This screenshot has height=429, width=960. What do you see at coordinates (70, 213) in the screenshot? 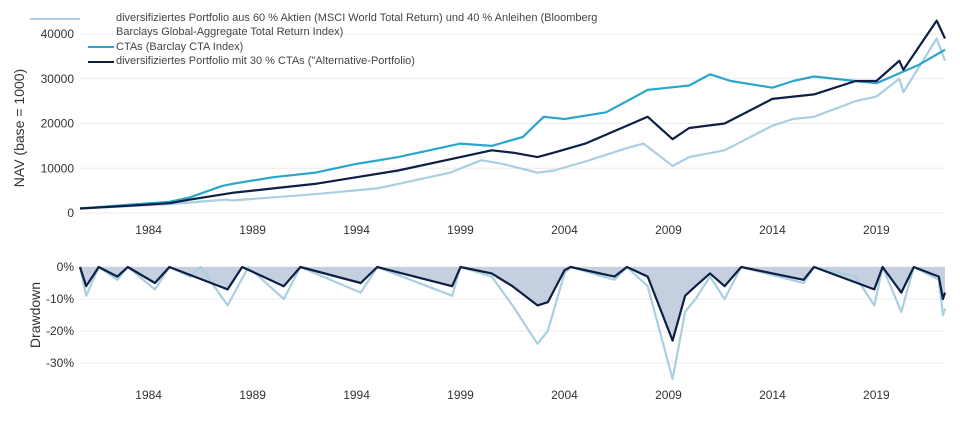
I see `y-tick-label: 0` at bounding box center [70, 213].